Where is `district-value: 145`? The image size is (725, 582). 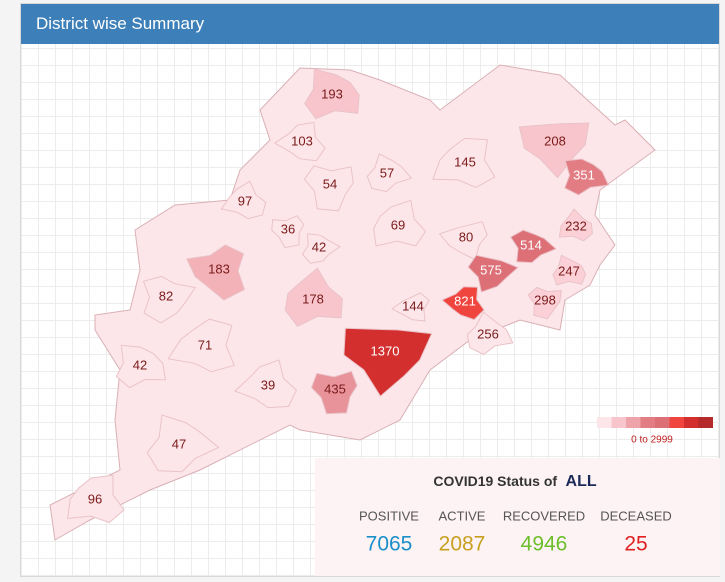
district-value: 145 is located at coordinates (465, 161).